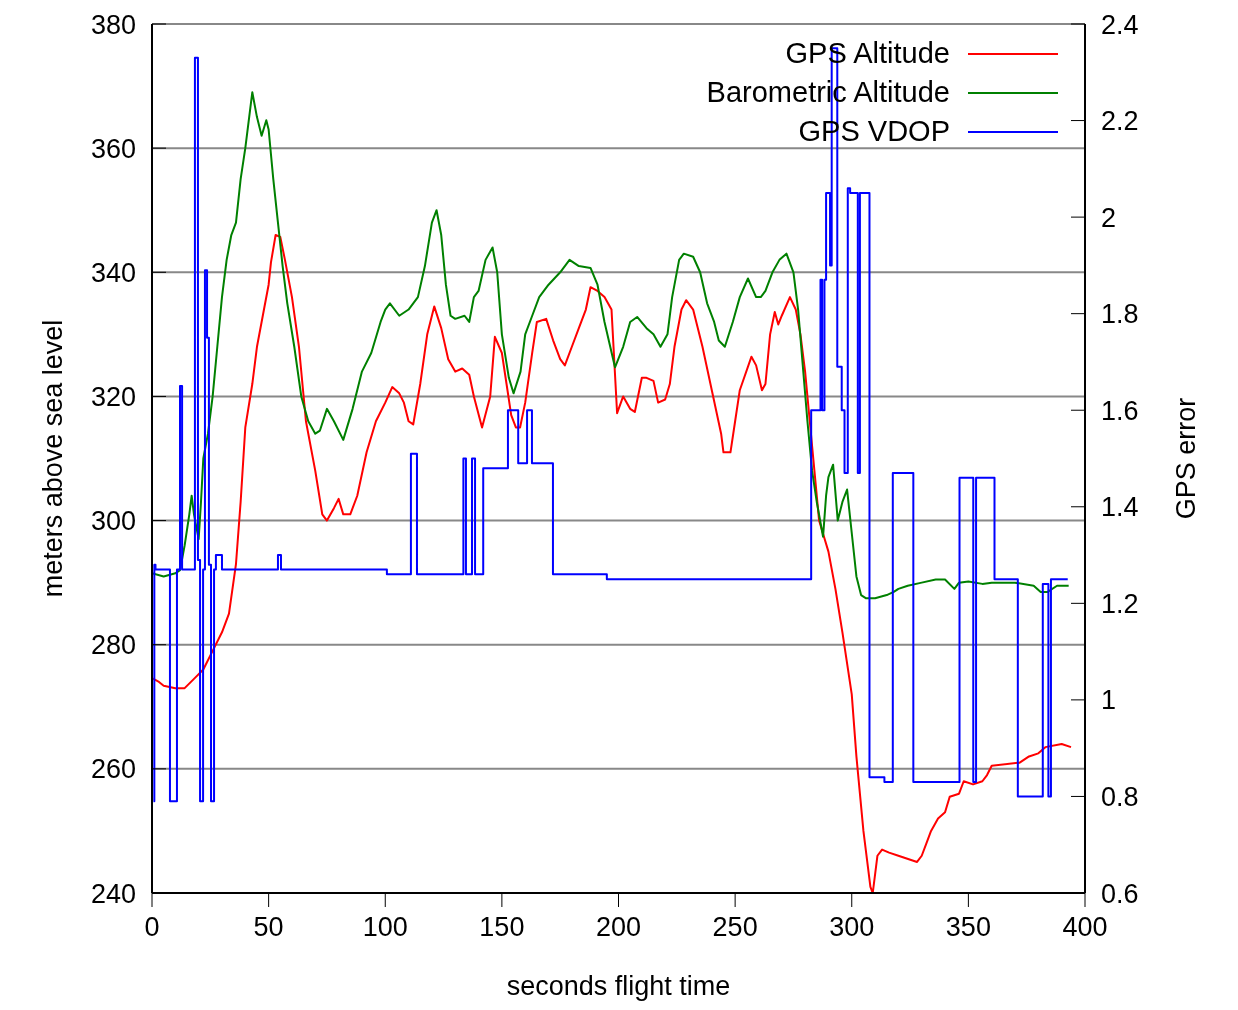 This screenshot has height=1010, width=1238. I want to click on y-tick-label: 280, so click(113, 645).